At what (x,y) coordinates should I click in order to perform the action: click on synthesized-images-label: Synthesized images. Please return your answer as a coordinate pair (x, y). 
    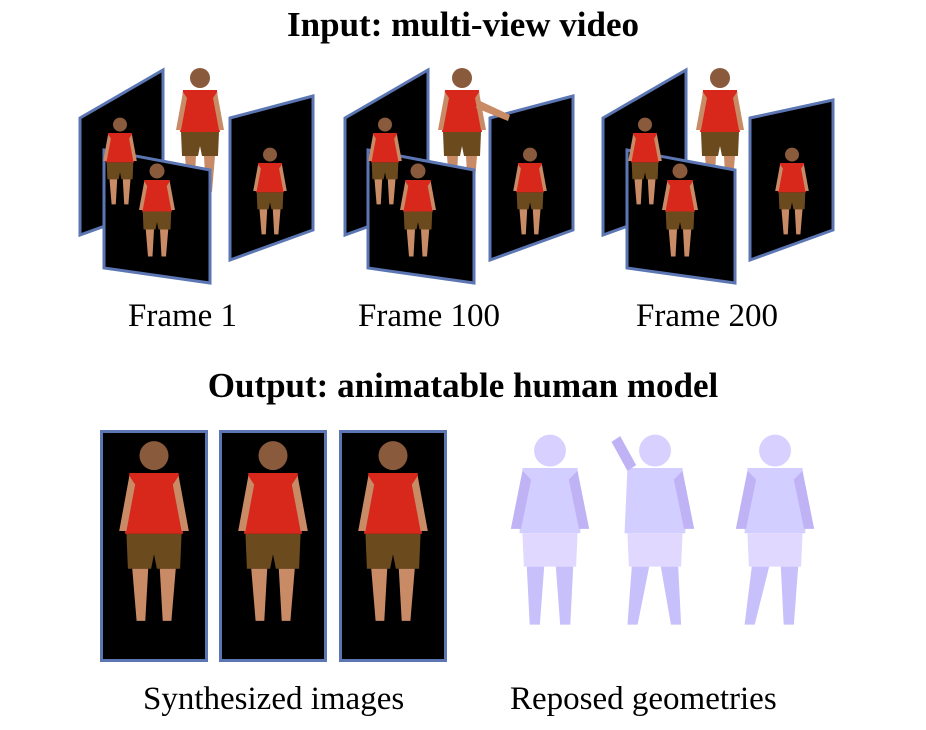
    Looking at the image, I should click on (274, 699).